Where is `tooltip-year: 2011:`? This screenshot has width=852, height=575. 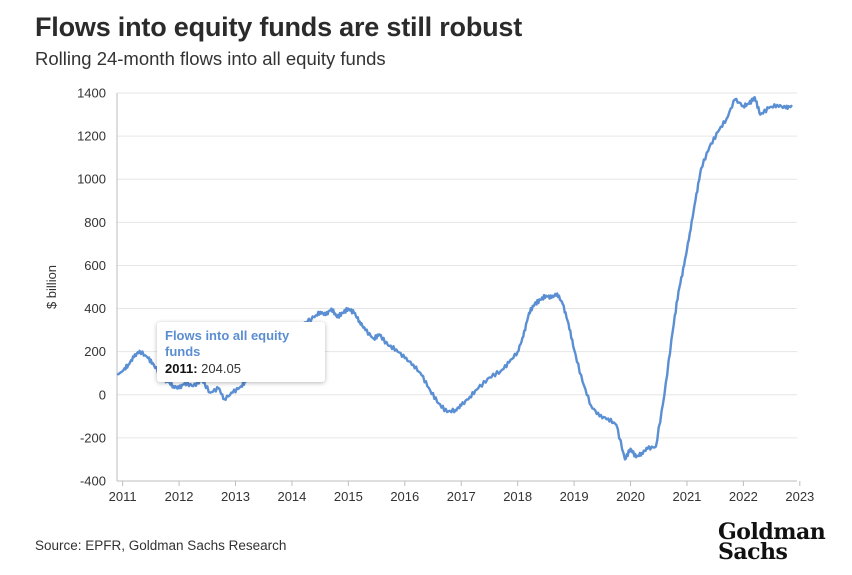
tooltip-year: 2011: is located at coordinates (181, 368).